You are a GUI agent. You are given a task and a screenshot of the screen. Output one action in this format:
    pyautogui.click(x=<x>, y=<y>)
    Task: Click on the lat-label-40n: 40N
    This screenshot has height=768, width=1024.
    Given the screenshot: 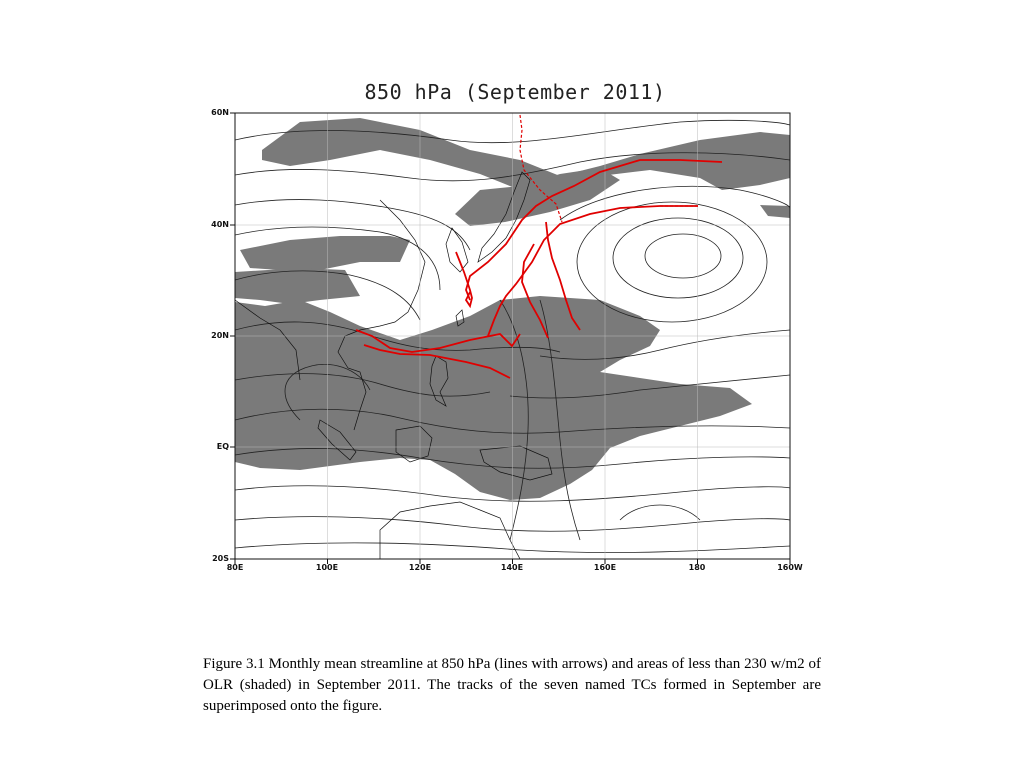 What is the action you would take?
    pyautogui.click(x=220, y=224)
    